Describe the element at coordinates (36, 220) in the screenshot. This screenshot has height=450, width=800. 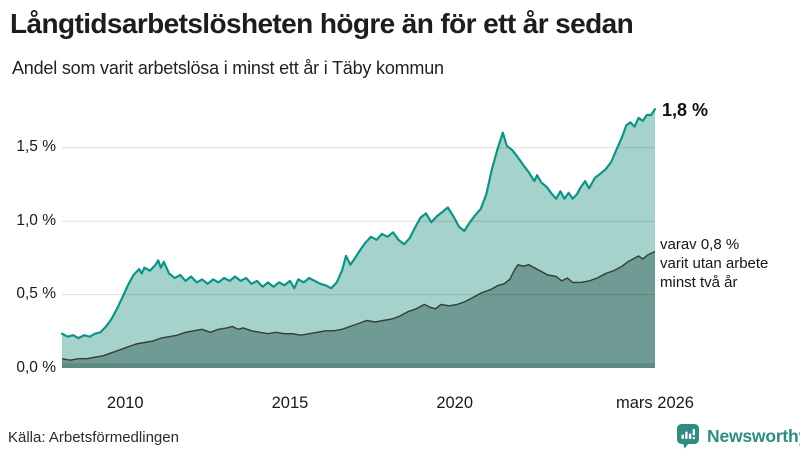
I see `y-tick-label: 1,0 %` at that location.